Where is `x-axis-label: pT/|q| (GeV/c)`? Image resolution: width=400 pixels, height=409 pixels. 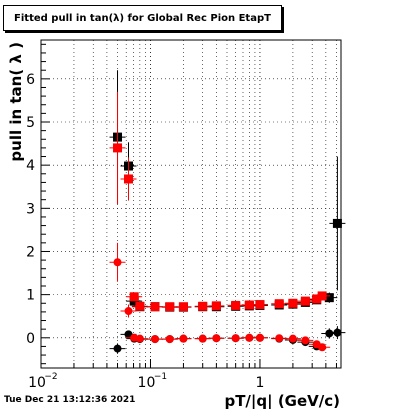 x-axis-label: pT/|q| (GeV/c) is located at coordinates (282, 400).